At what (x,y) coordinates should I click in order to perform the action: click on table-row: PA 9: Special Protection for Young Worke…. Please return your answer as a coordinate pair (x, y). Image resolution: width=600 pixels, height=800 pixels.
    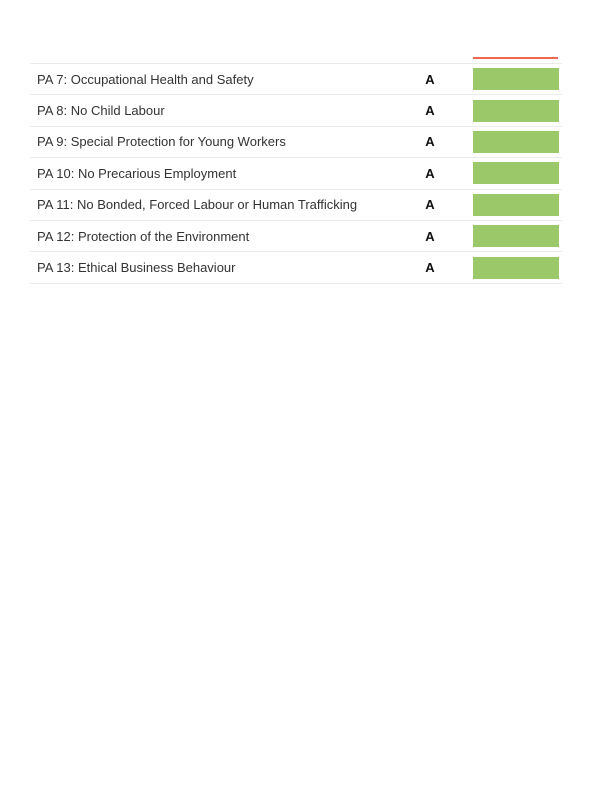
    Looking at the image, I should click on (296, 143).